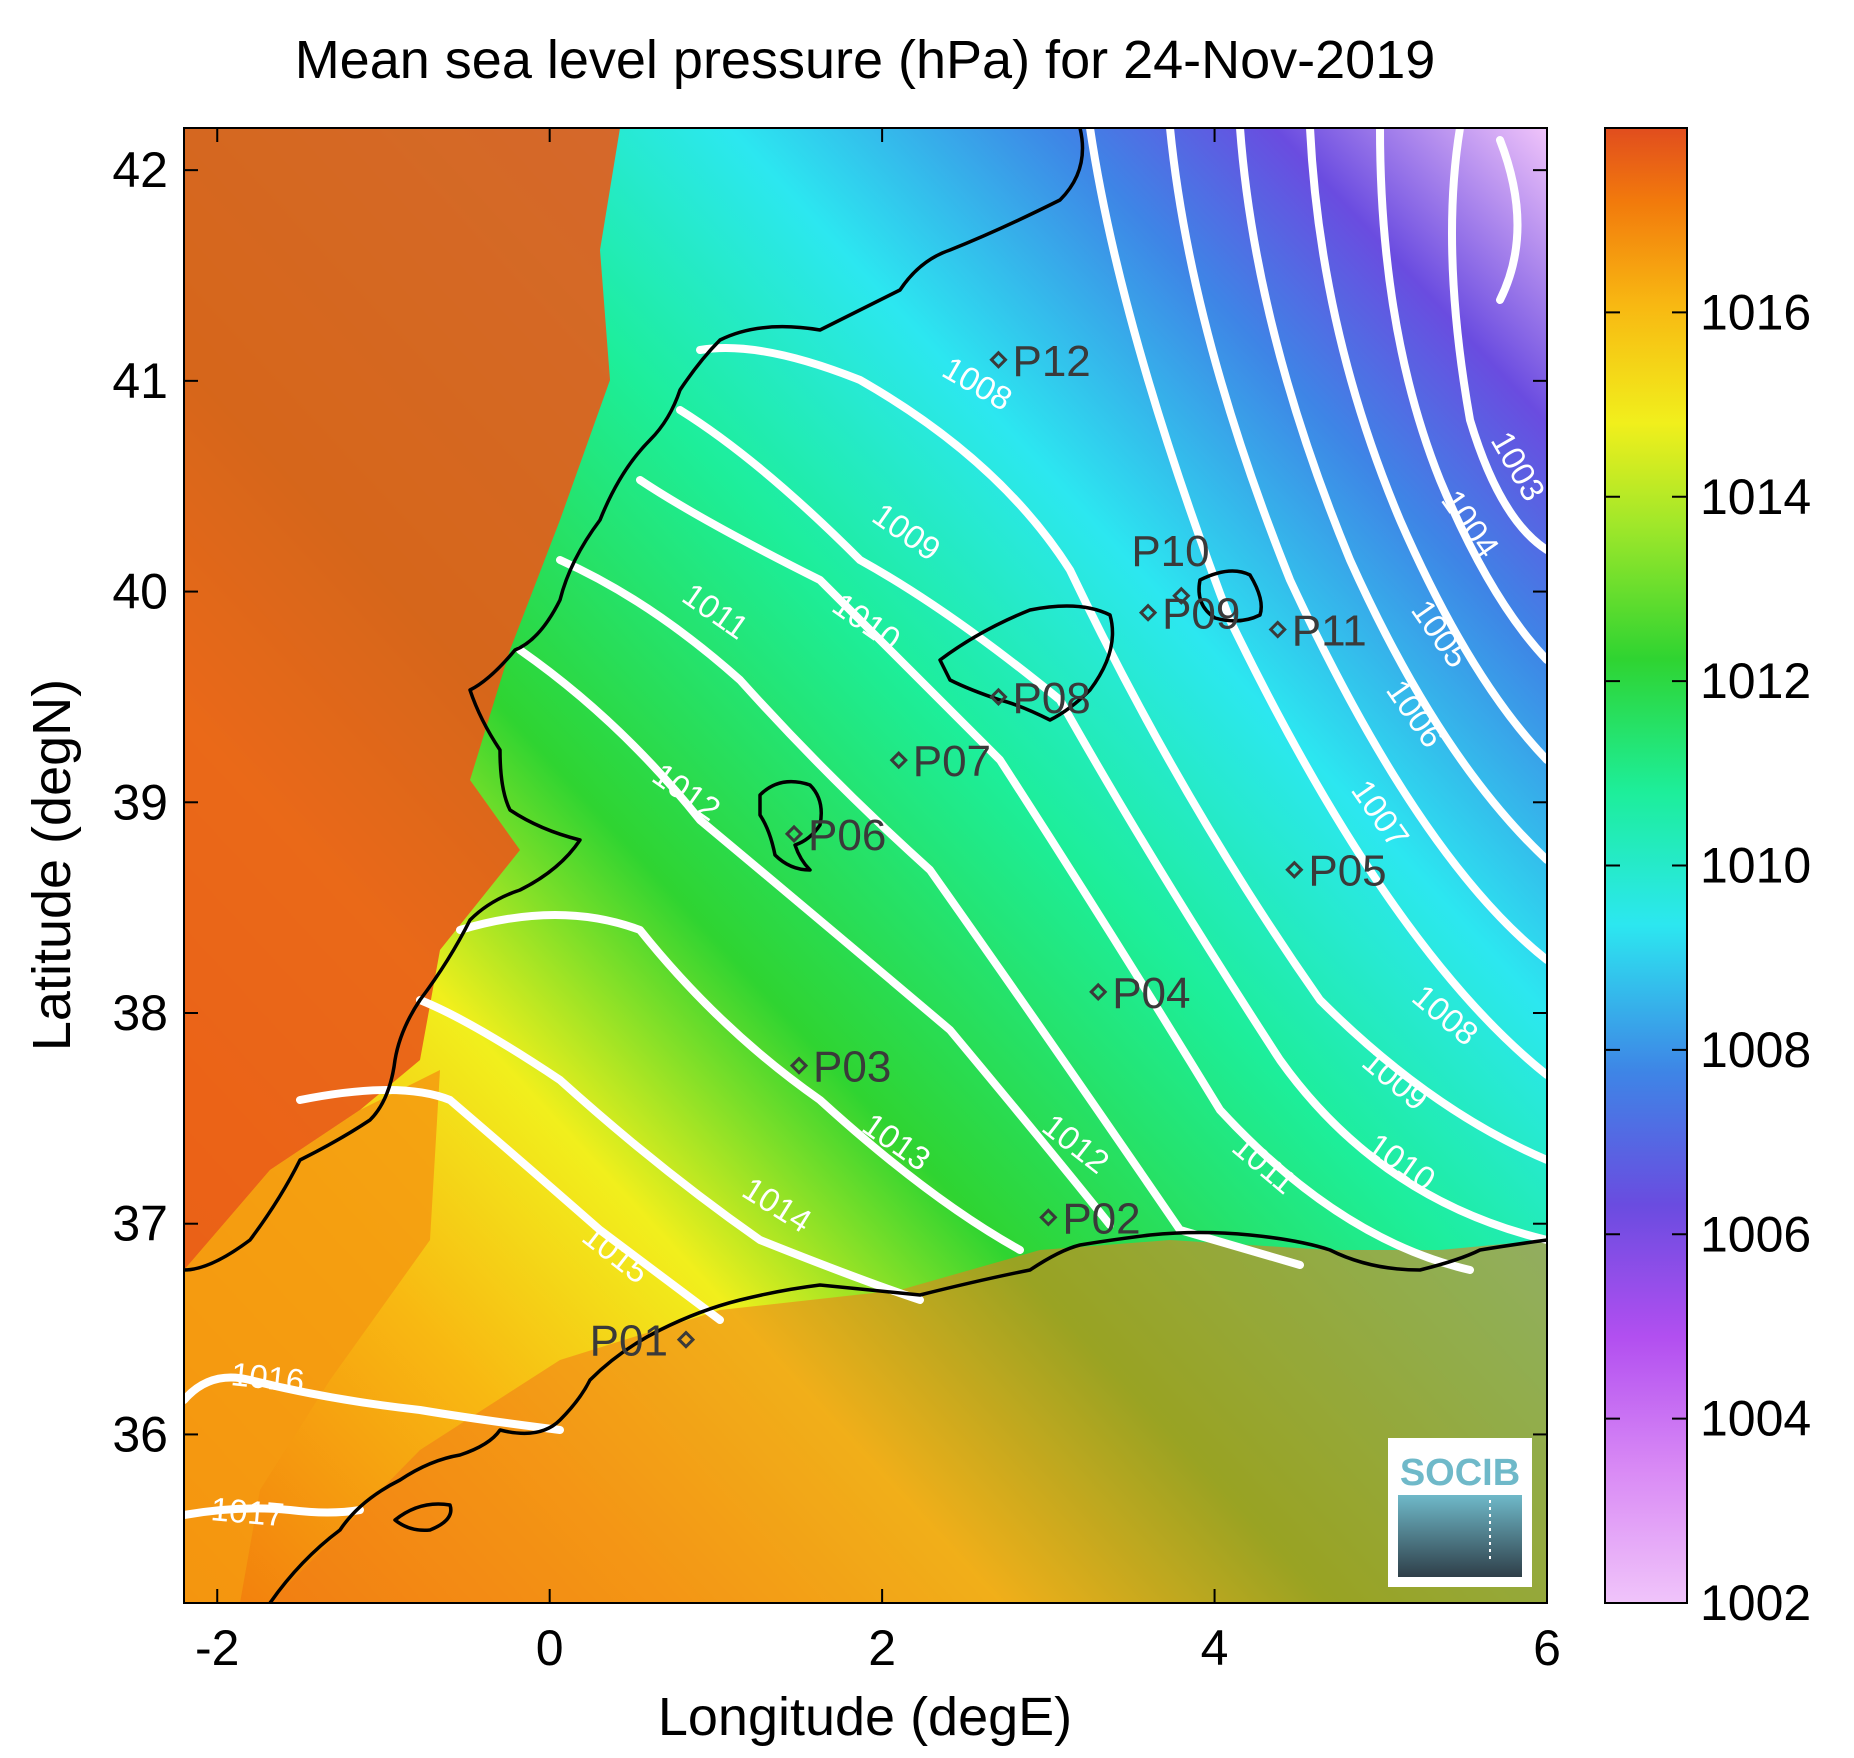 Image resolution: width=1854 pixels, height=1758 pixels. What do you see at coordinates (267, 1377) in the screenshot?
I see `contour-label: 1016` at bounding box center [267, 1377].